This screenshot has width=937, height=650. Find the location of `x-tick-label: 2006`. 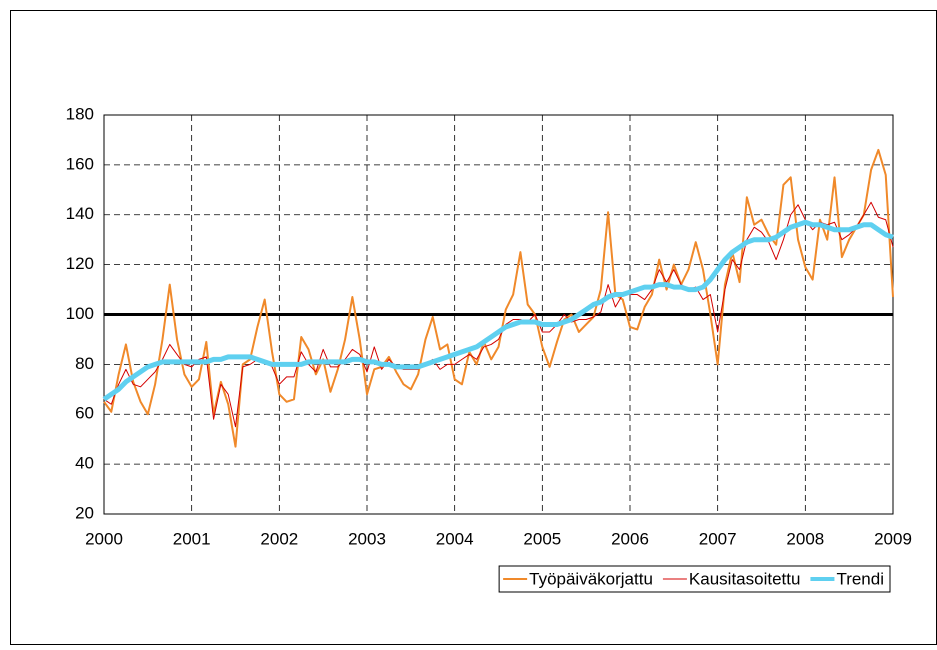

x-tick-label: 2006 is located at coordinates (630, 538).